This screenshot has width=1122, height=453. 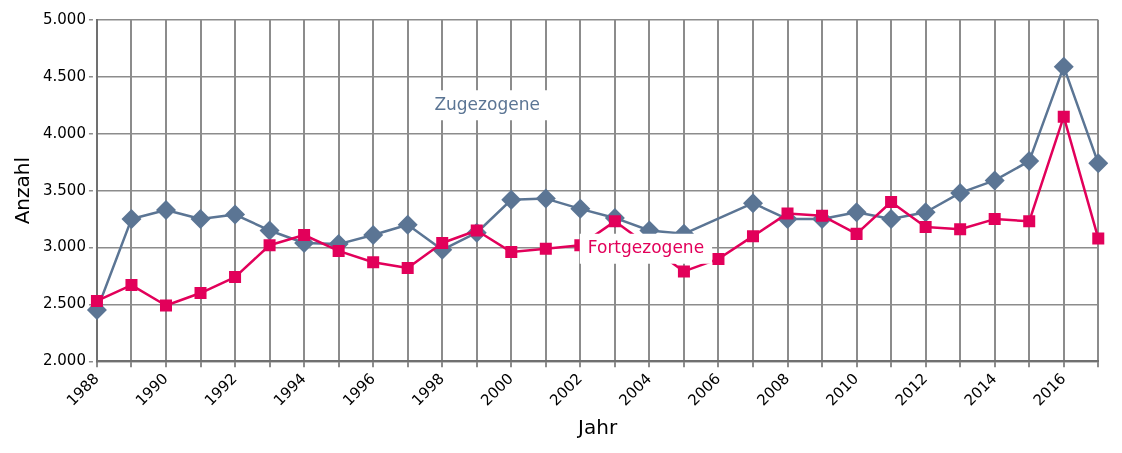 What do you see at coordinates (64, 189) in the screenshot?
I see `y-tick-label: 3.500` at bounding box center [64, 189].